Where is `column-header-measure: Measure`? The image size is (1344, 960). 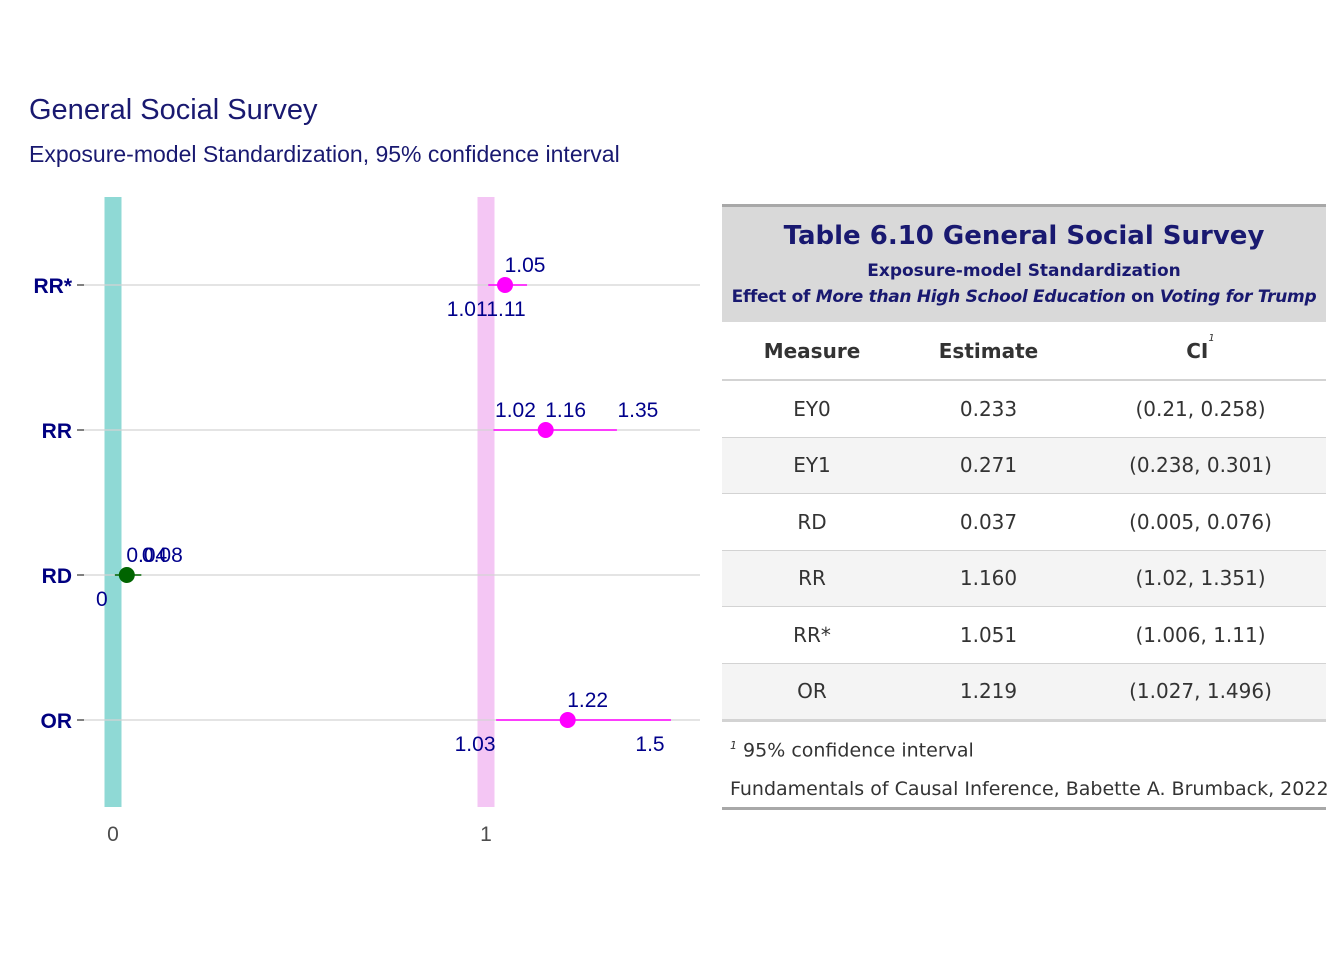
column-header-measure: Measure is located at coordinates (812, 350).